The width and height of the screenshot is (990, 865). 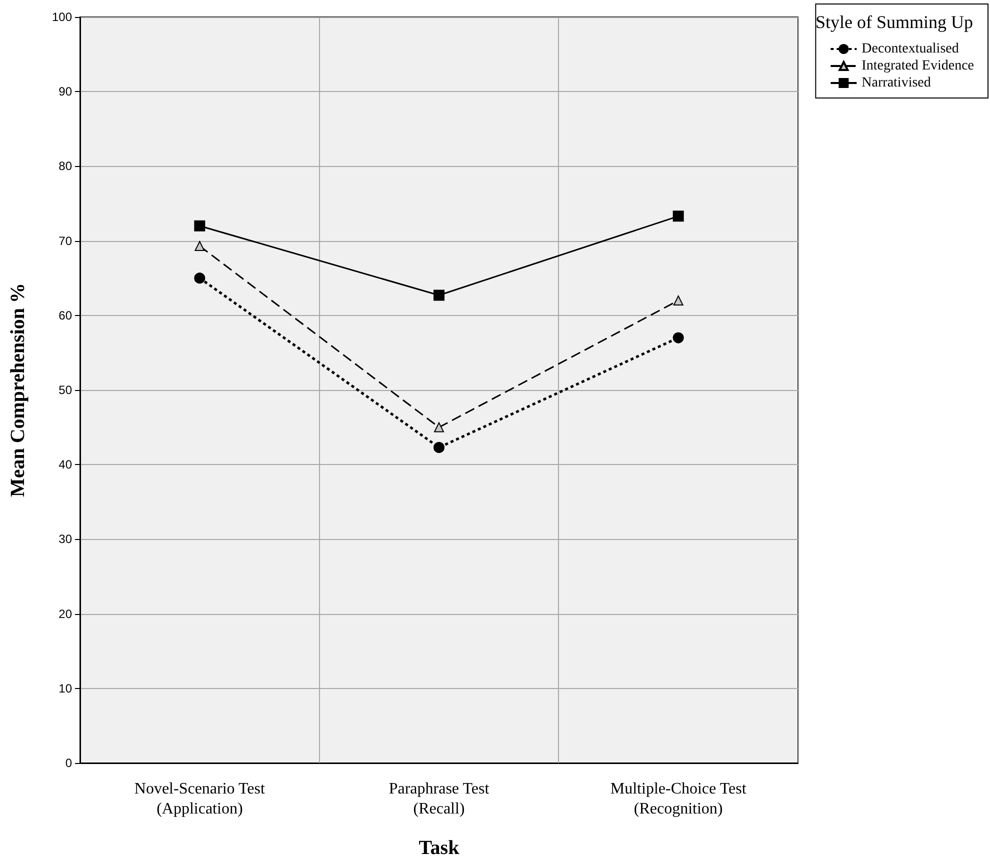 I want to click on legend-label: Narrativised, so click(x=896, y=83).